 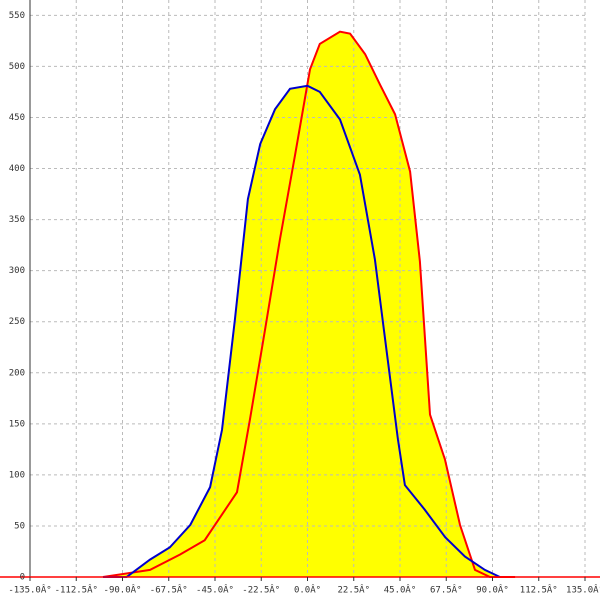 I want to click on y-tick-label: 400, so click(x=17, y=169).